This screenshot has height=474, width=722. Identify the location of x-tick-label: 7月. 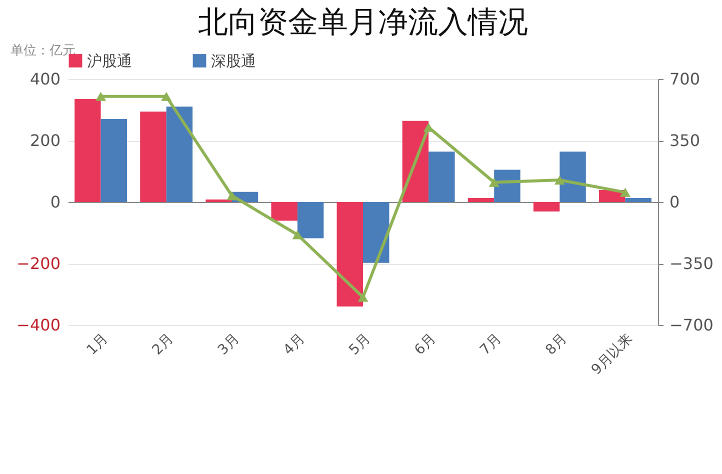
(491, 344).